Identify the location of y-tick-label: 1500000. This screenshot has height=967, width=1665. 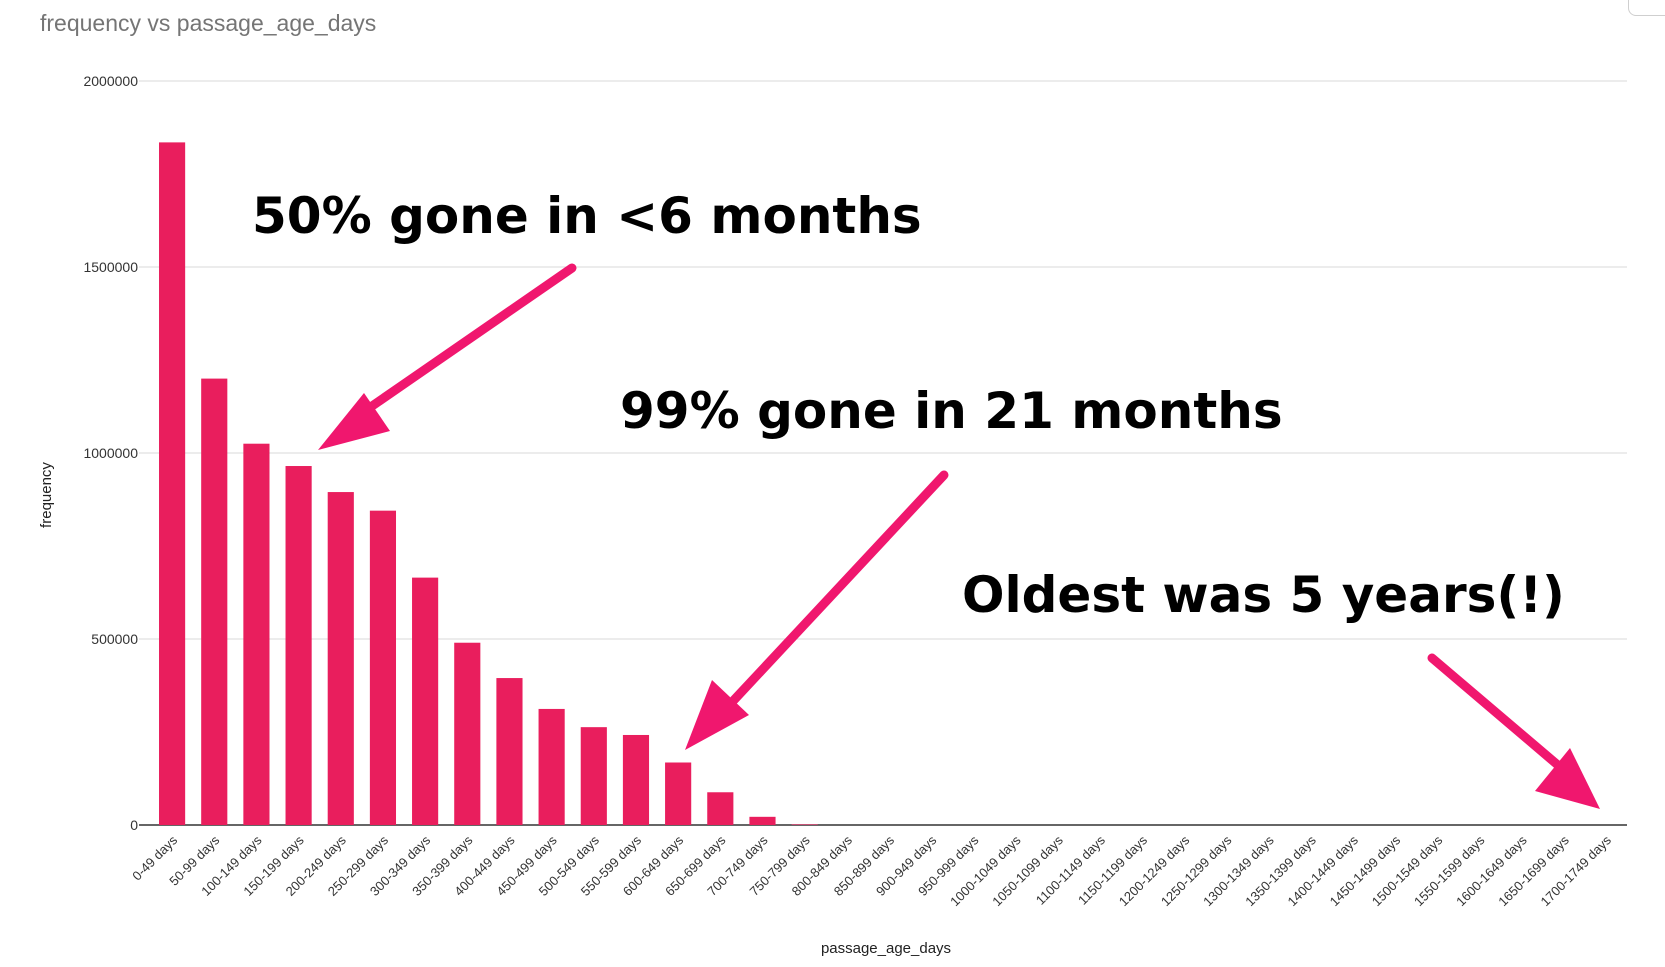
(110, 267).